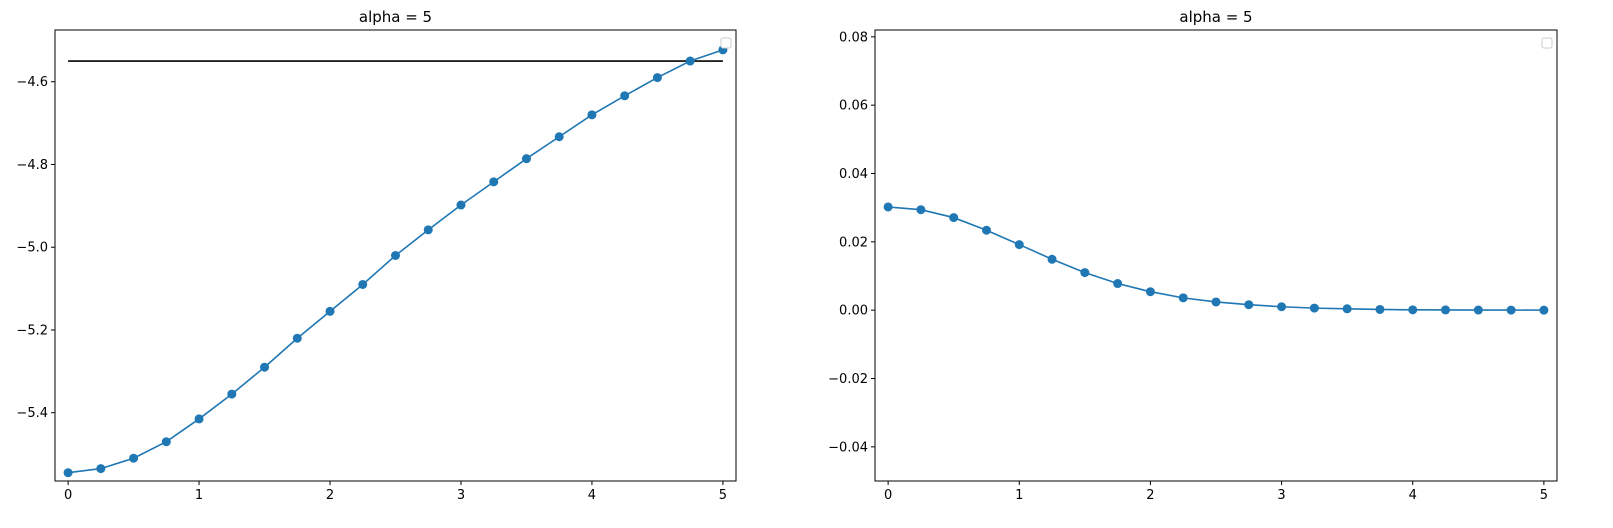 Image resolution: width=1613 pixels, height=528 pixels. I want to click on y-tick-label: 0.08, so click(853, 37).